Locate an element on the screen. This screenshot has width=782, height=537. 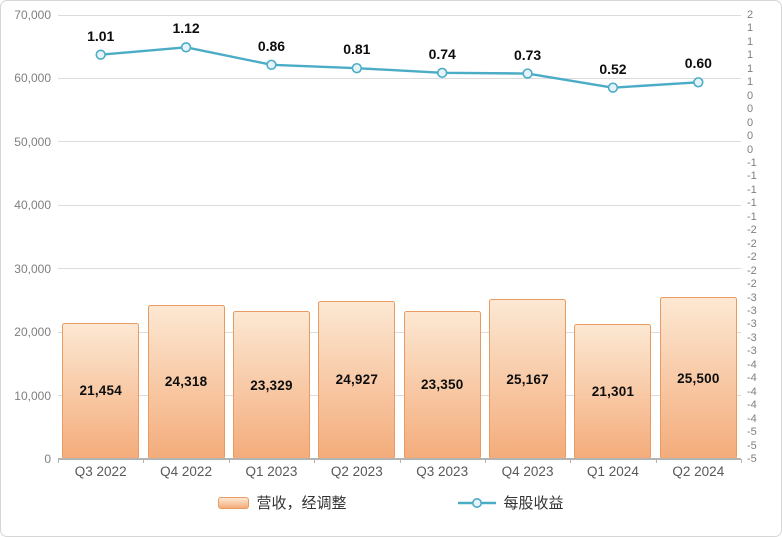
left-axis-tick-label: 60,000 is located at coordinates (32, 78).